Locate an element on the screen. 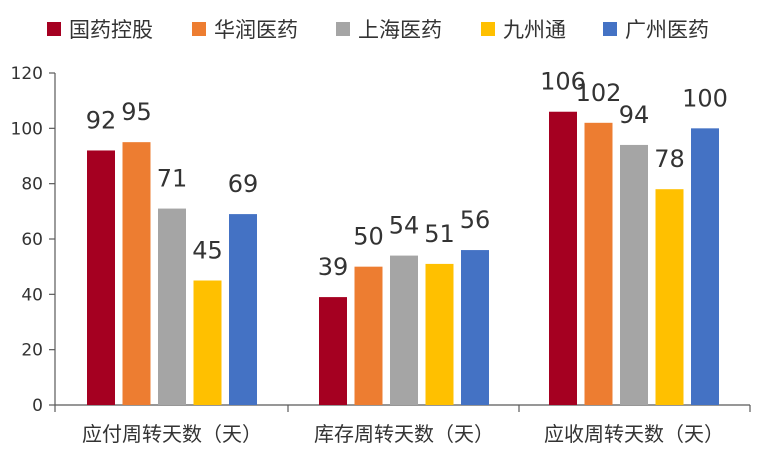 The height and width of the screenshot is (459, 761). data-label: 45 is located at coordinates (207, 251).